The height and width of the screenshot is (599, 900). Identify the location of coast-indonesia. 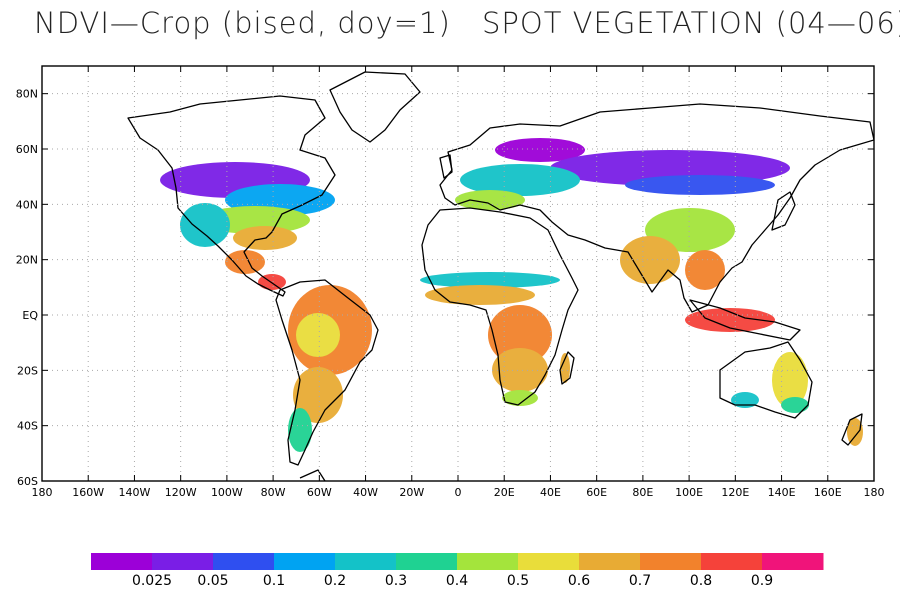
(745, 320).